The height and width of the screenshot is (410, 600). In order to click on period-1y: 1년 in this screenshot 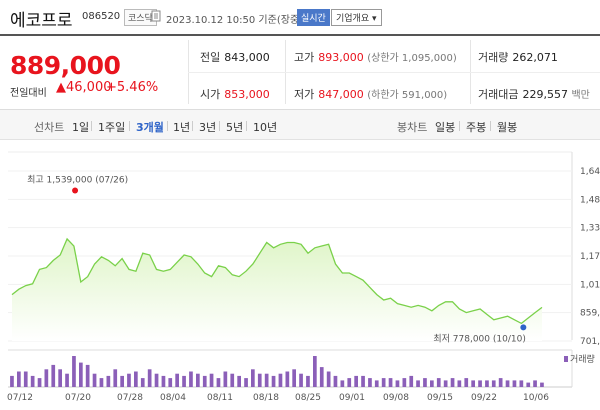, I will do `click(182, 127)`.